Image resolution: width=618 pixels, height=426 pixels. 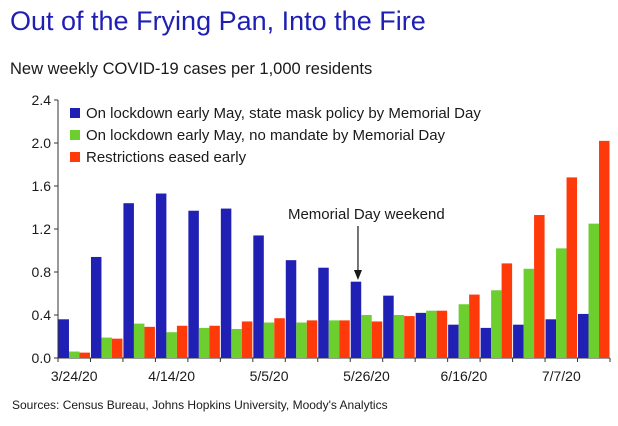 I want to click on x-tick-label: 3/24/20, so click(x=74, y=376).